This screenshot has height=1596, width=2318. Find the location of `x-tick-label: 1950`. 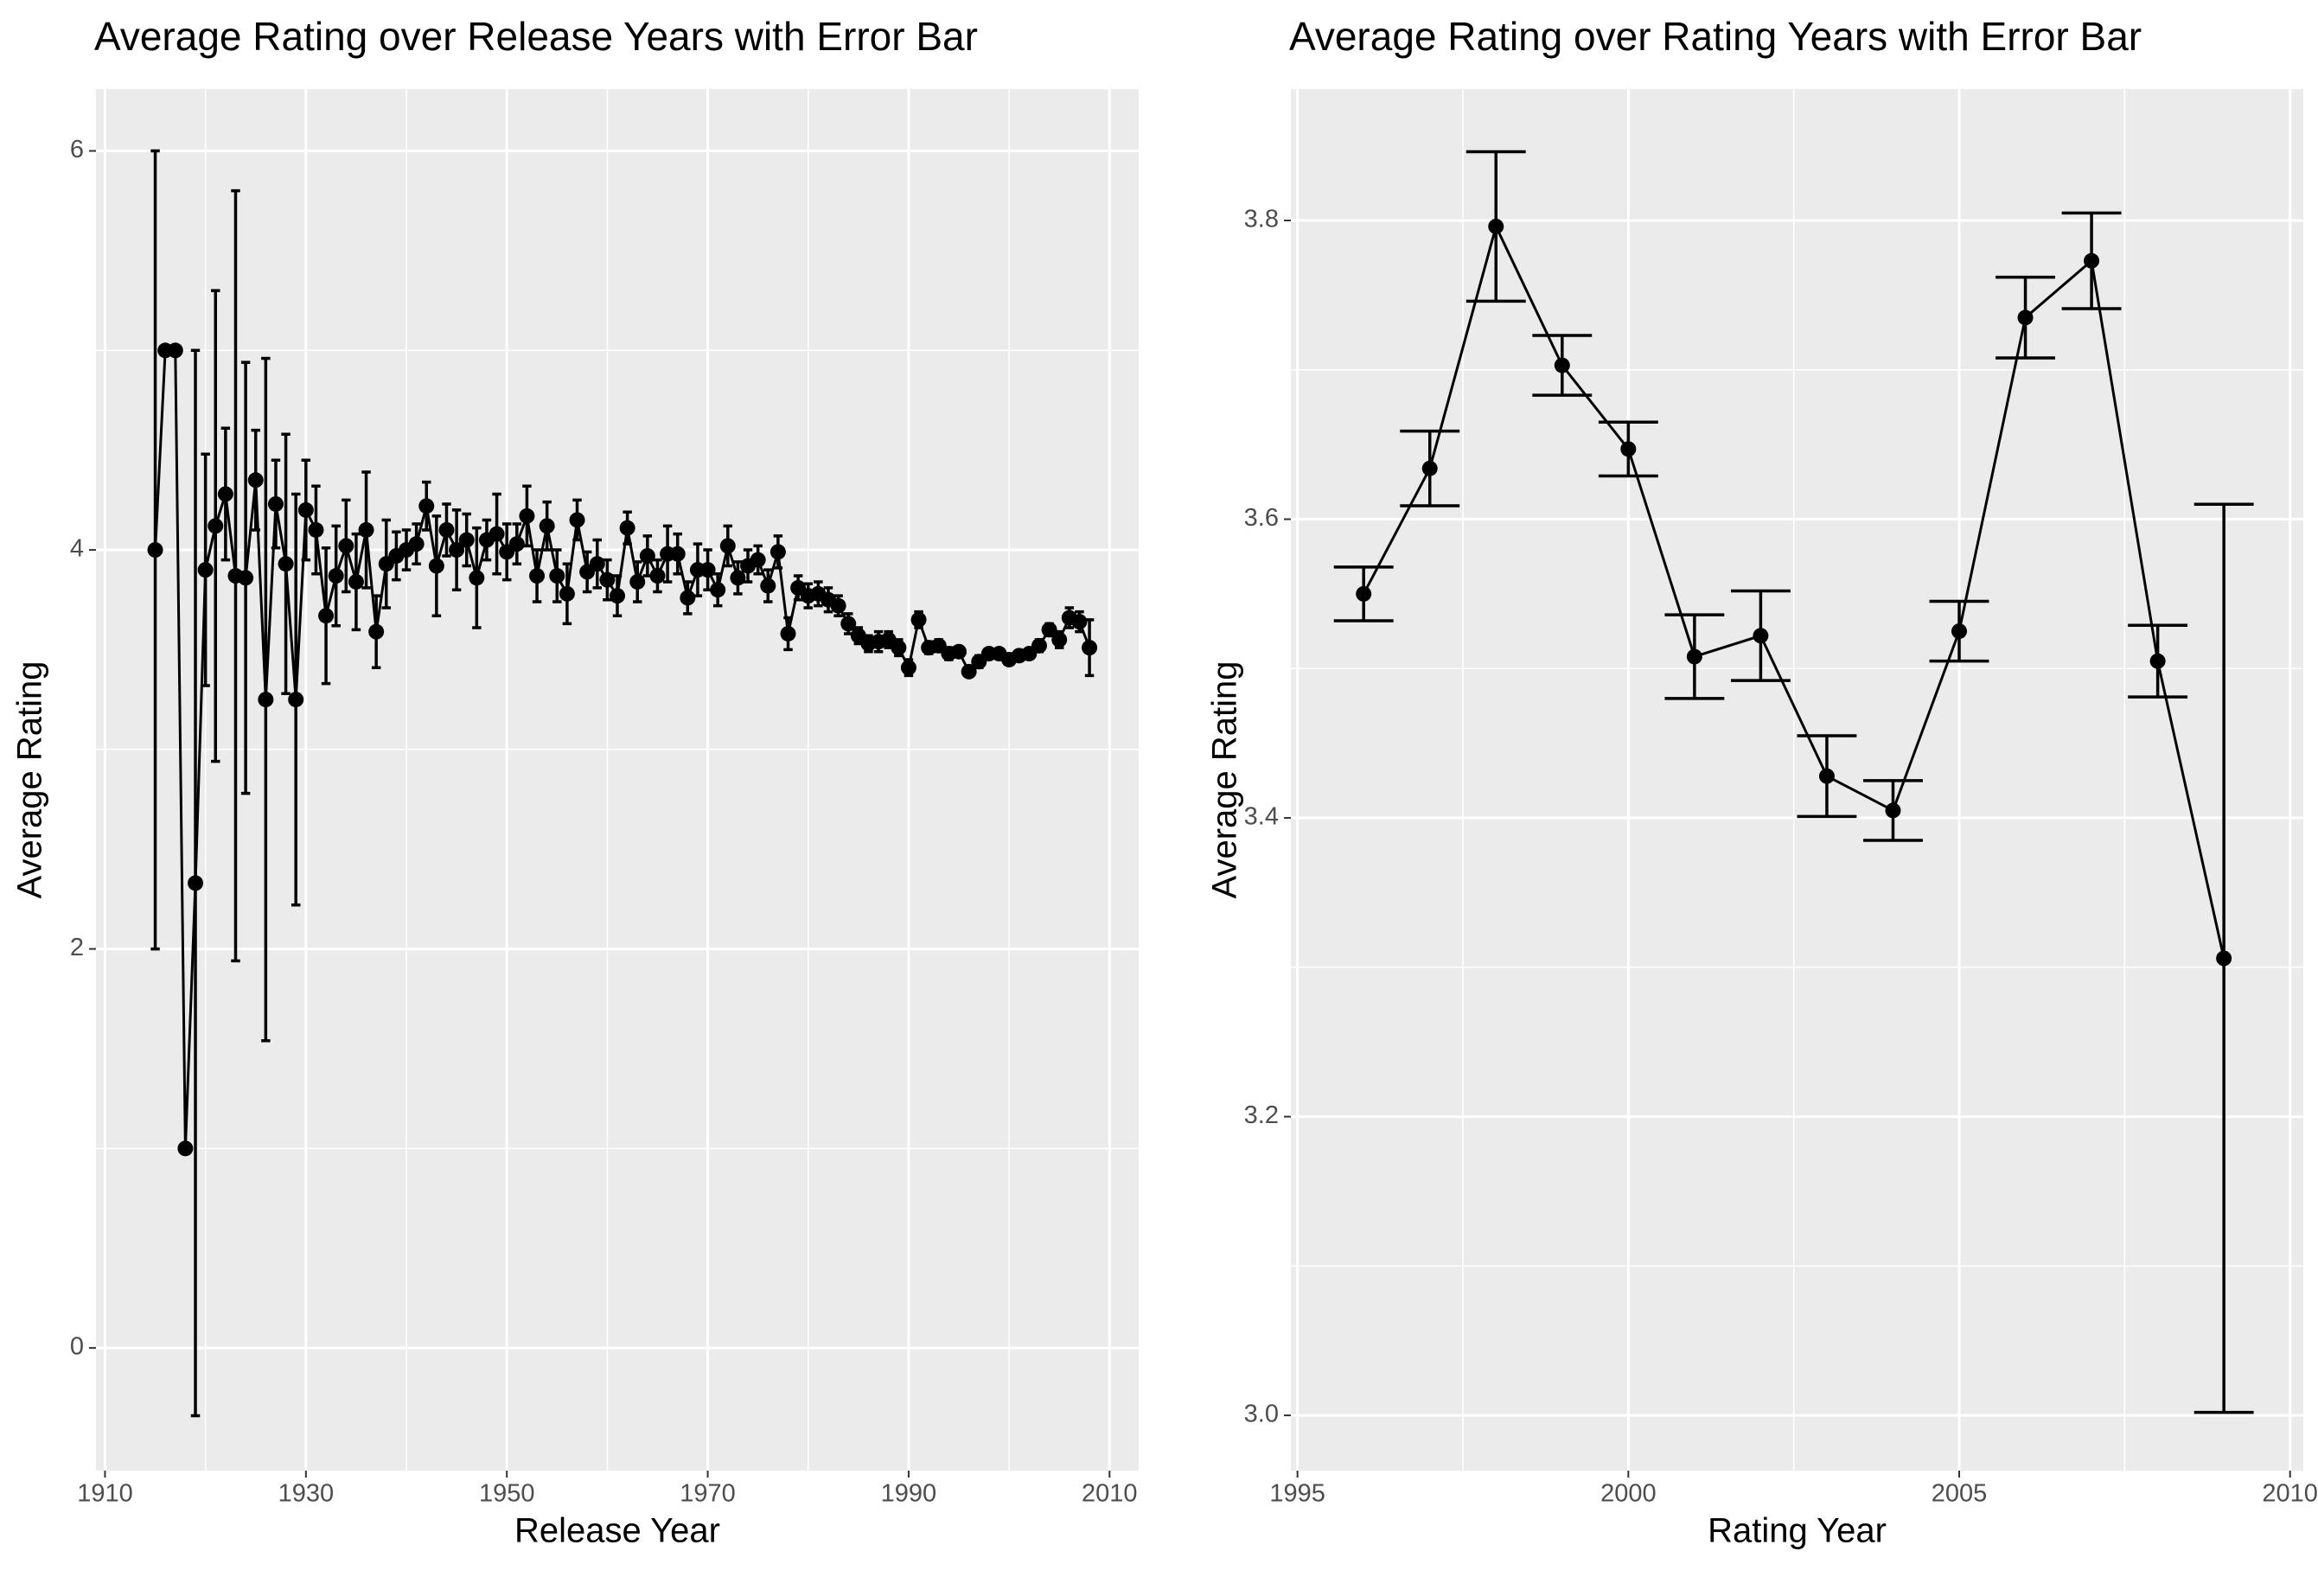

x-tick-label: 1950 is located at coordinates (507, 1494).